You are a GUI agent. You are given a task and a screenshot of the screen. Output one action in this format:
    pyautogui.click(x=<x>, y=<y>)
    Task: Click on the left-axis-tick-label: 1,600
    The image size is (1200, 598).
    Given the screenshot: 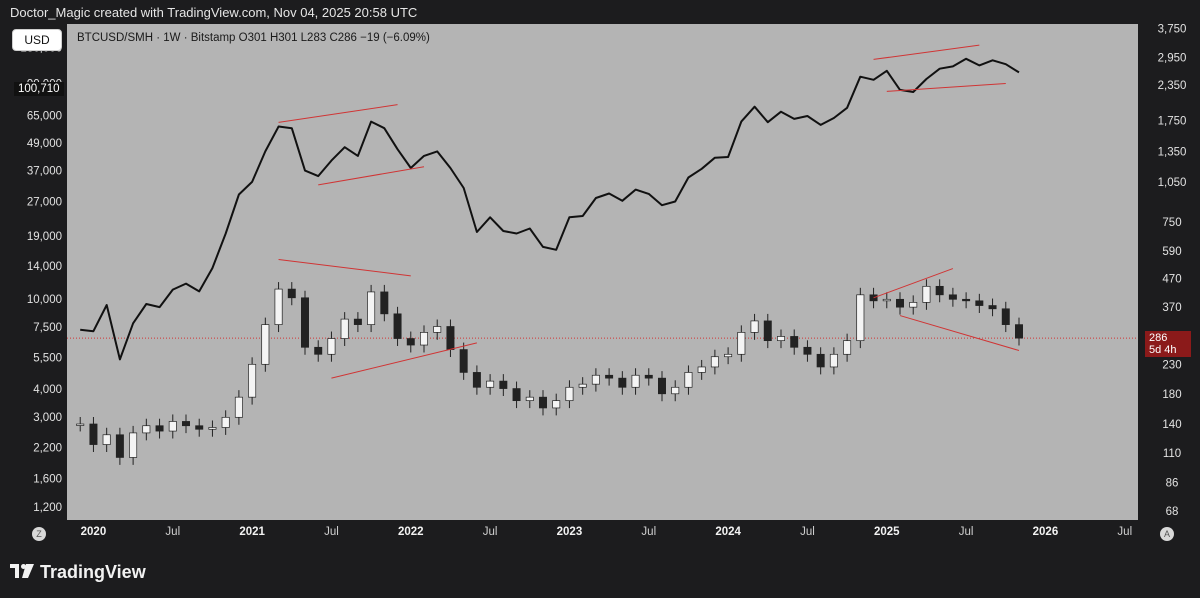 What is the action you would take?
    pyautogui.click(x=47, y=480)
    